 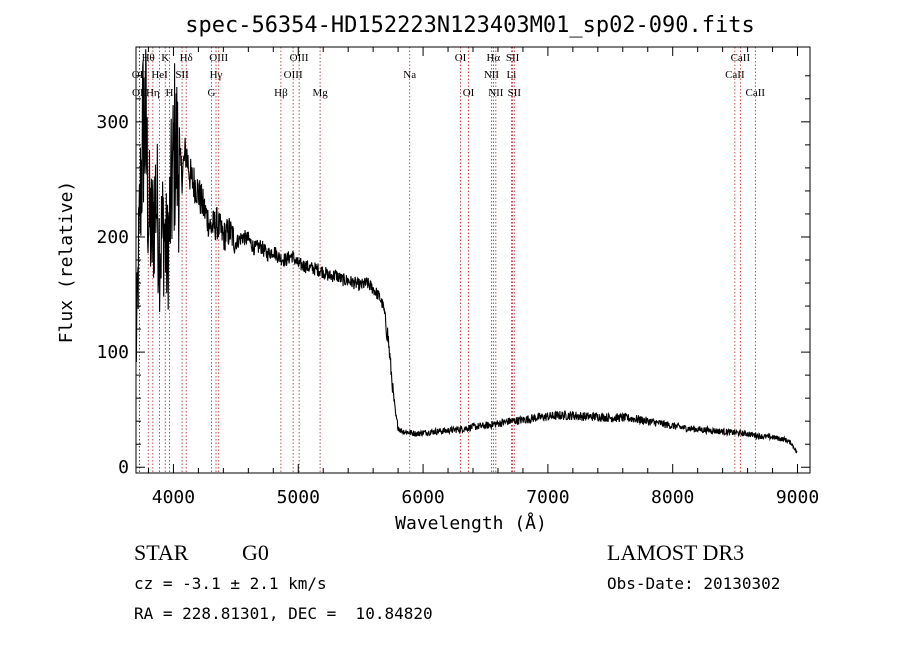 What do you see at coordinates (186, 58) in the screenshot?
I see `line-label-6: Hδ` at bounding box center [186, 58].